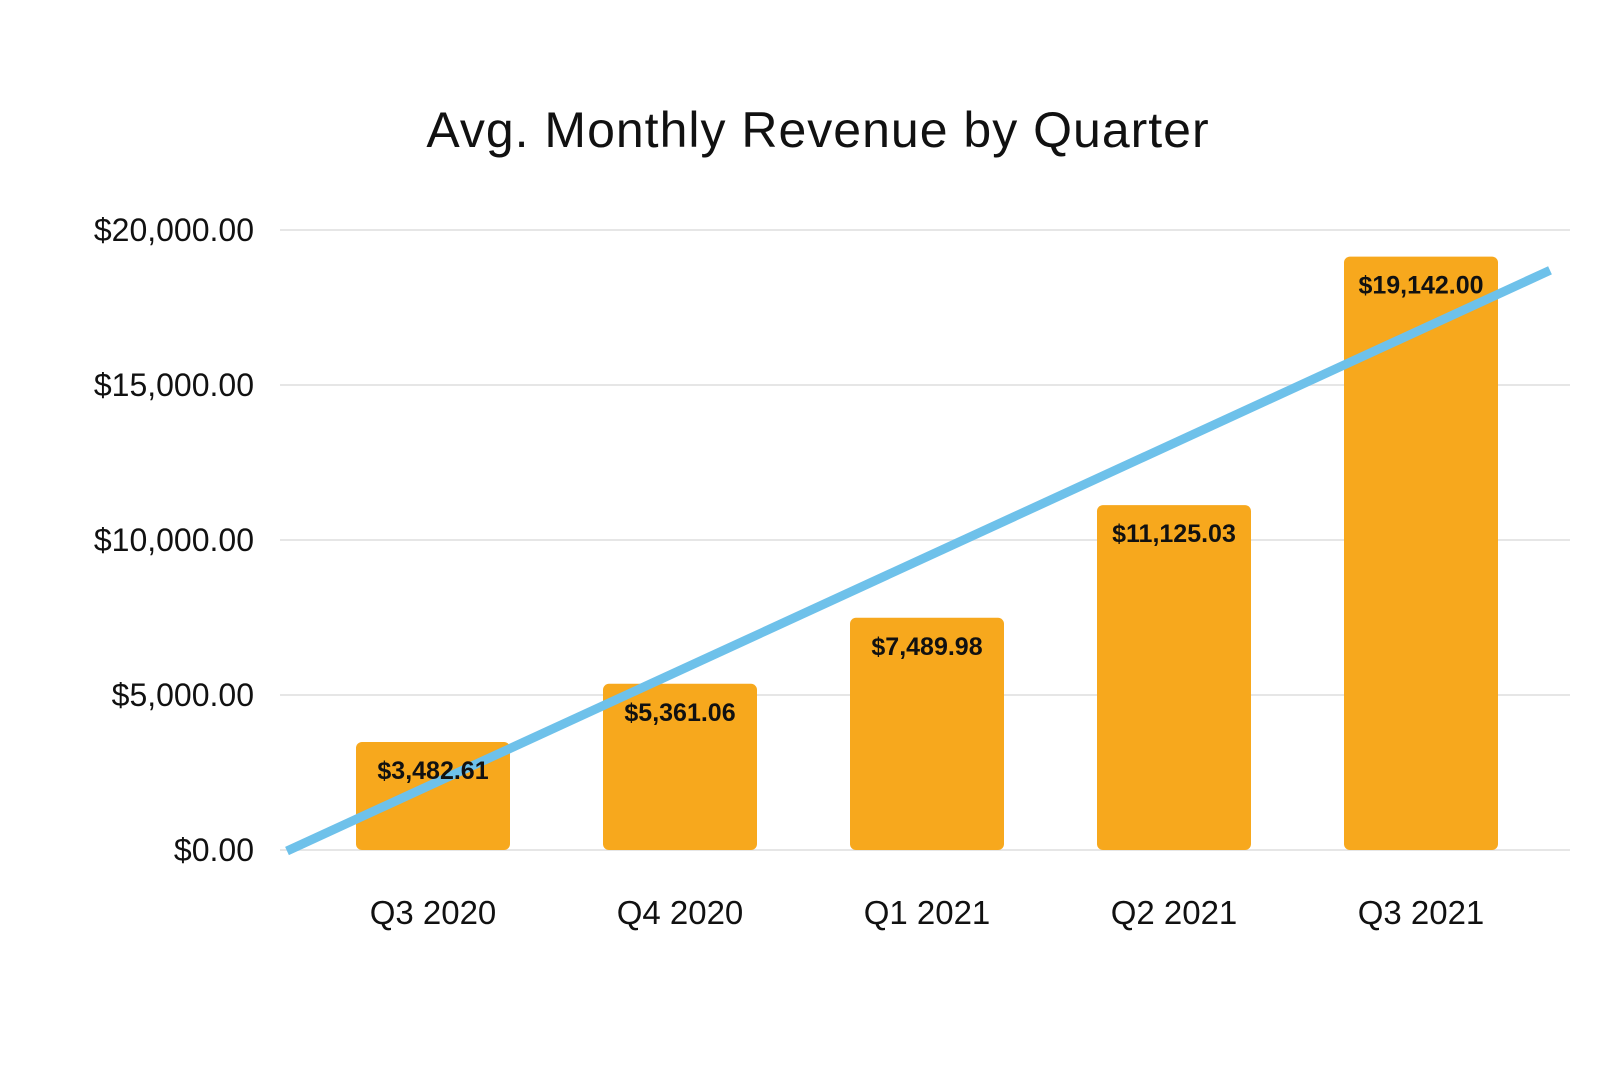 This screenshot has width=1620, height=1080. I want to click on y-tick-label: $15,000.00, so click(174, 385).